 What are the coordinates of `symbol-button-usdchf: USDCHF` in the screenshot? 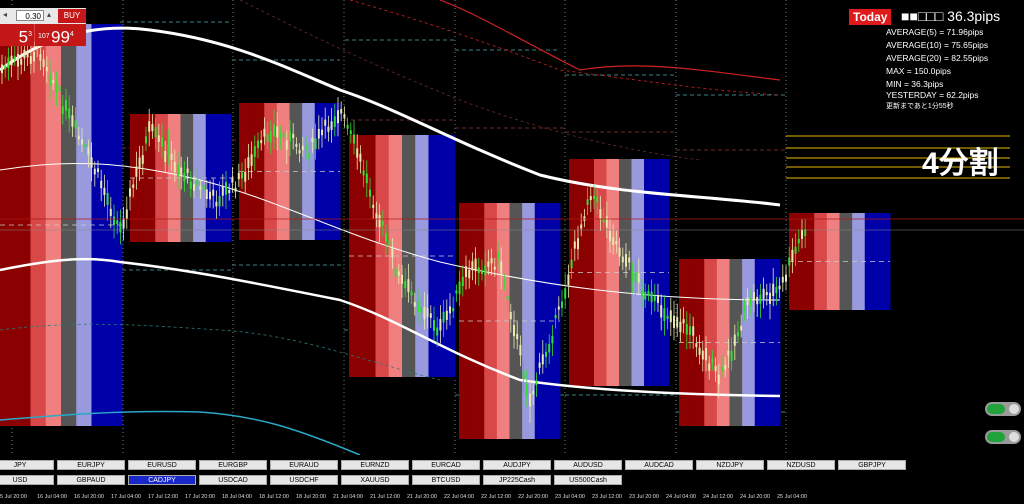 It's located at (304, 480).